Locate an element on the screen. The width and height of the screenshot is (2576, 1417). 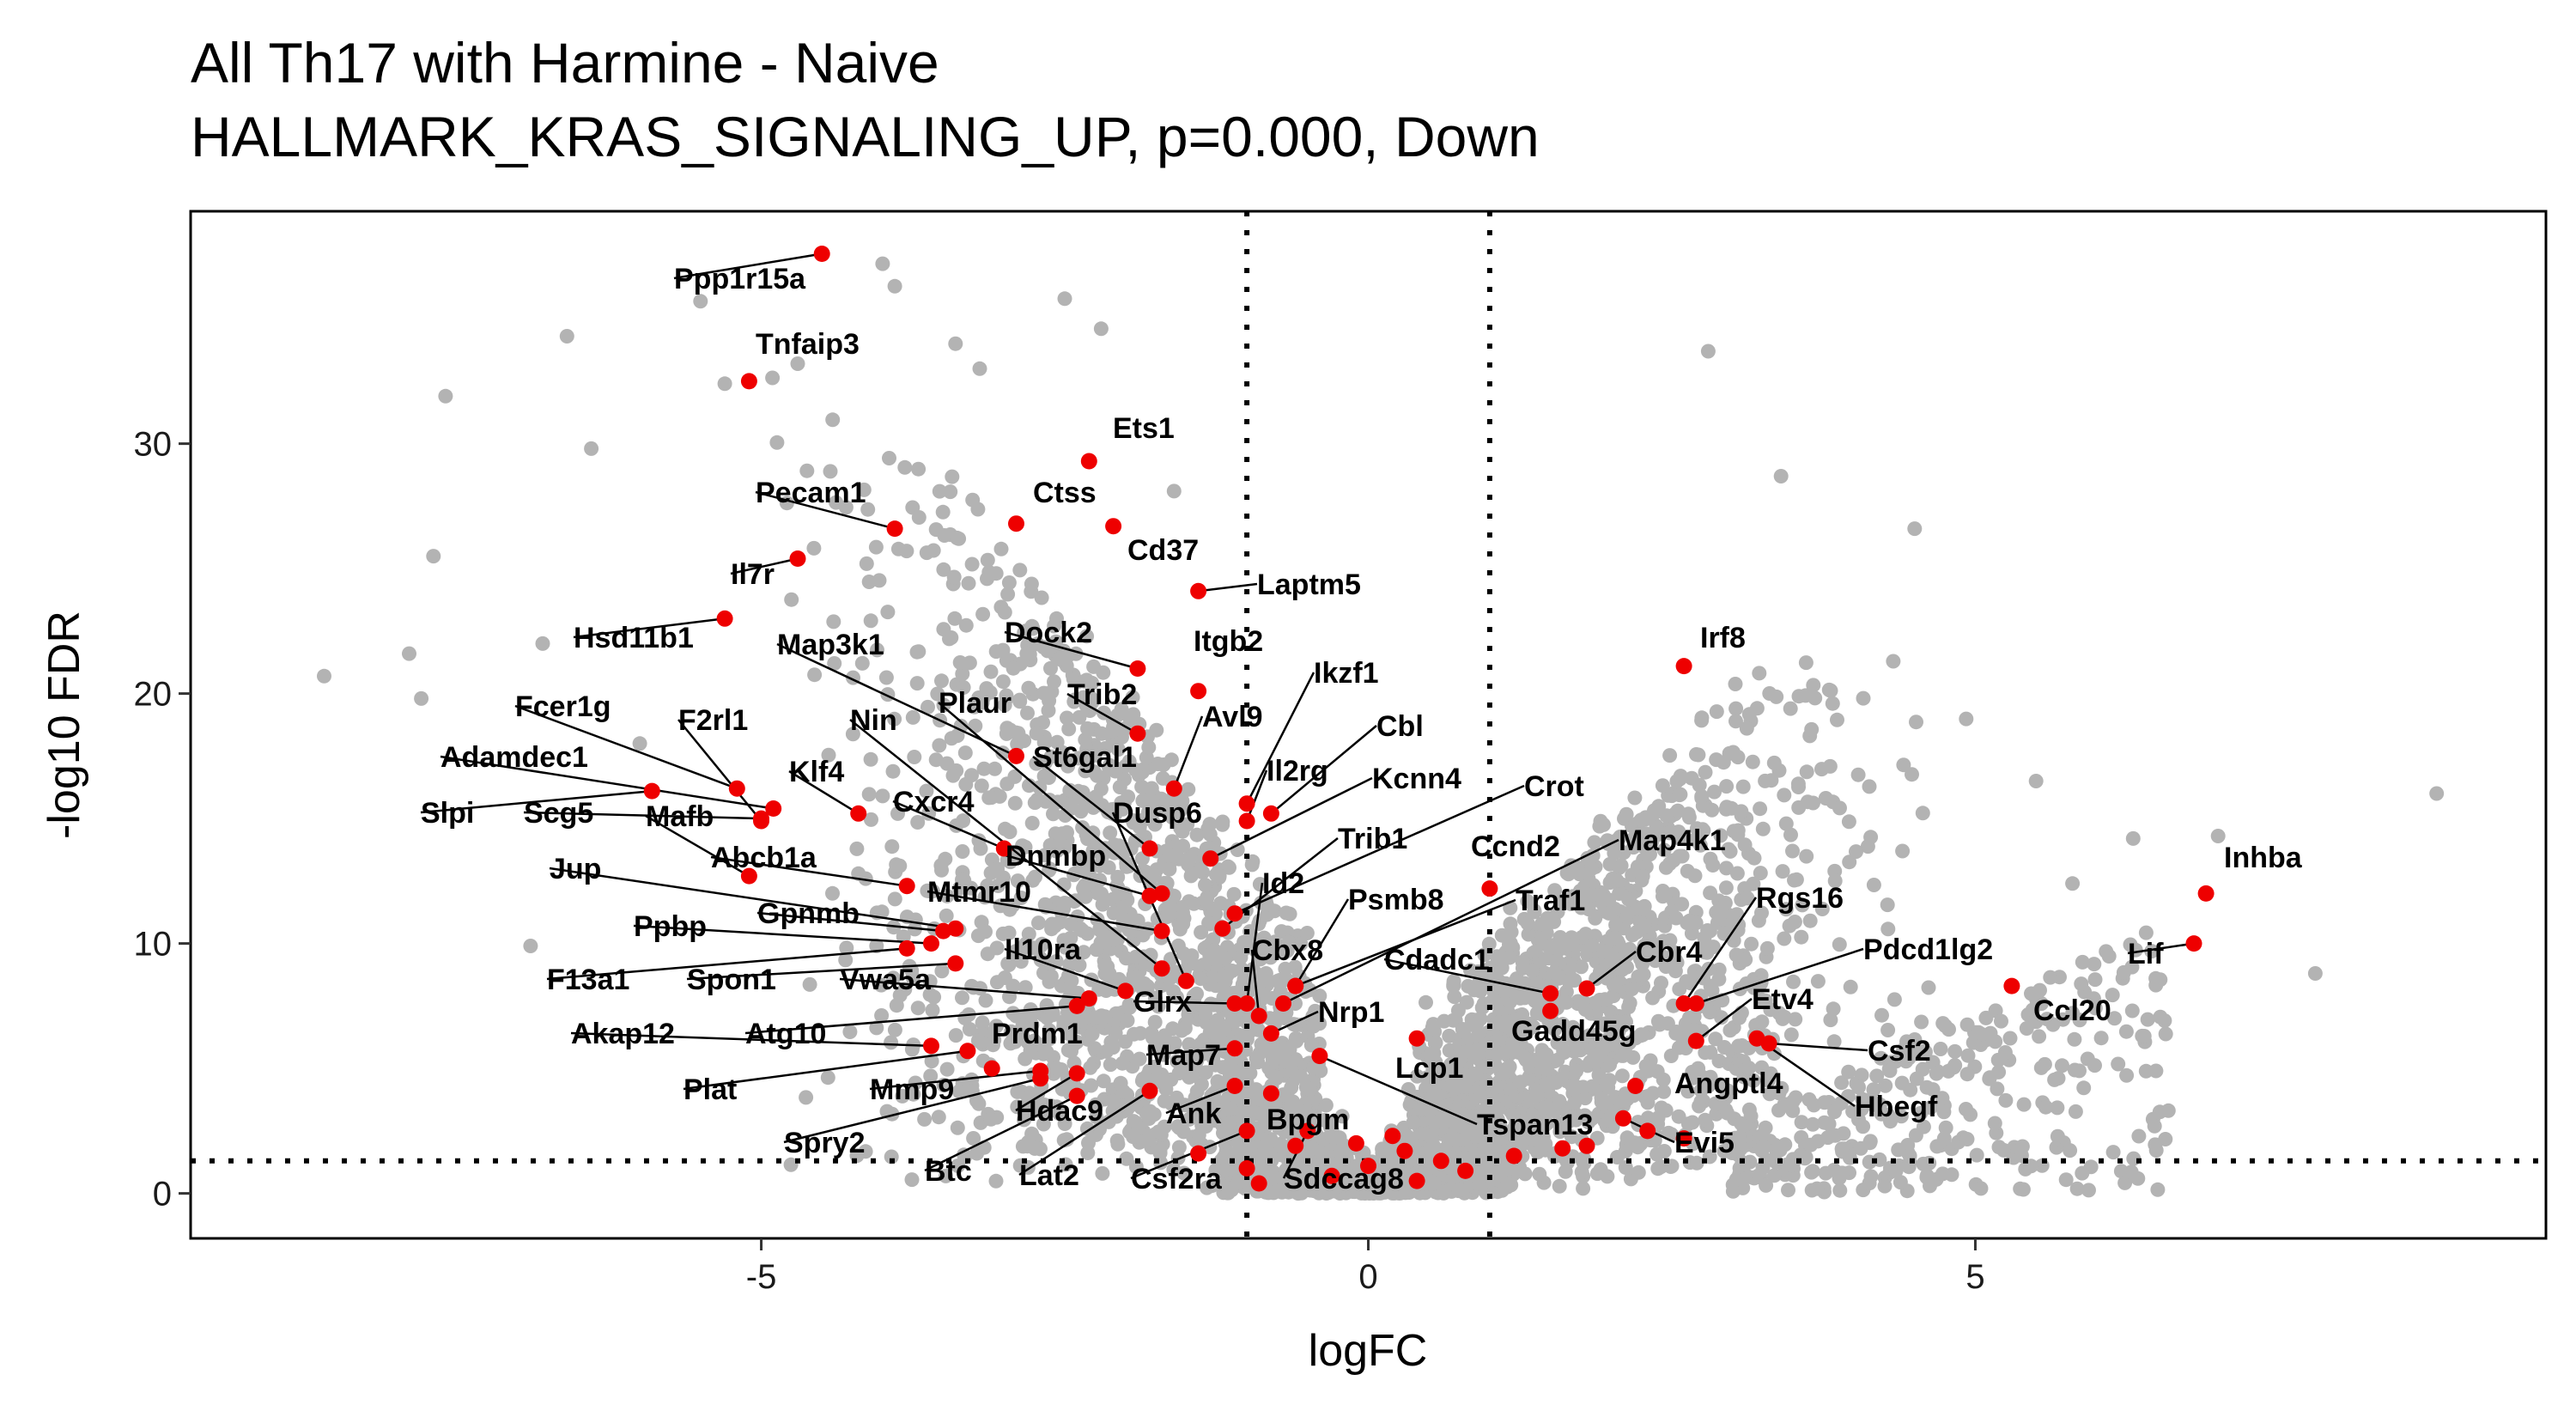
gene-point-ctss is located at coordinates (1016, 523).